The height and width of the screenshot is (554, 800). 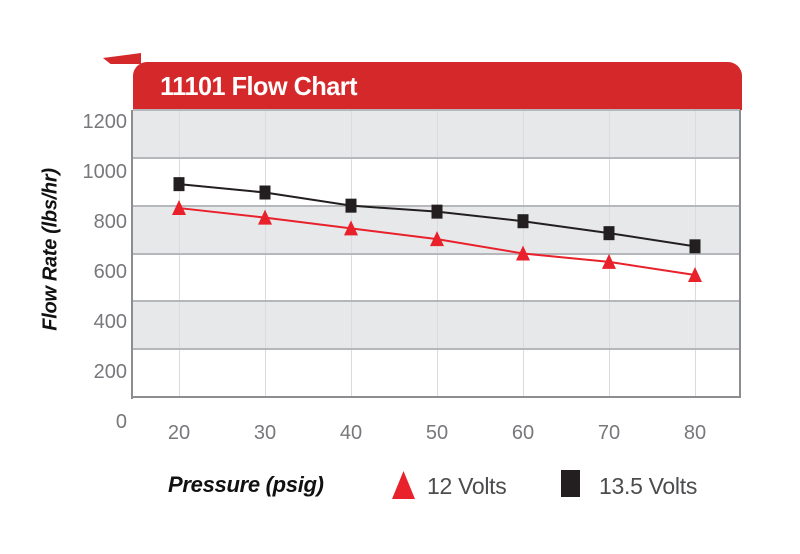 What do you see at coordinates (259, 85) in the screenshot?
I see `chart-title: 11101 Flow Chart` at bounding box center [259, 85].